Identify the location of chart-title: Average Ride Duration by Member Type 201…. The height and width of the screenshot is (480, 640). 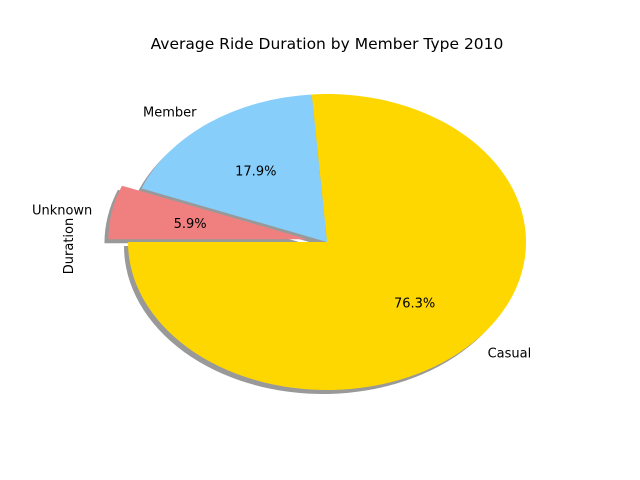
(327, 44).